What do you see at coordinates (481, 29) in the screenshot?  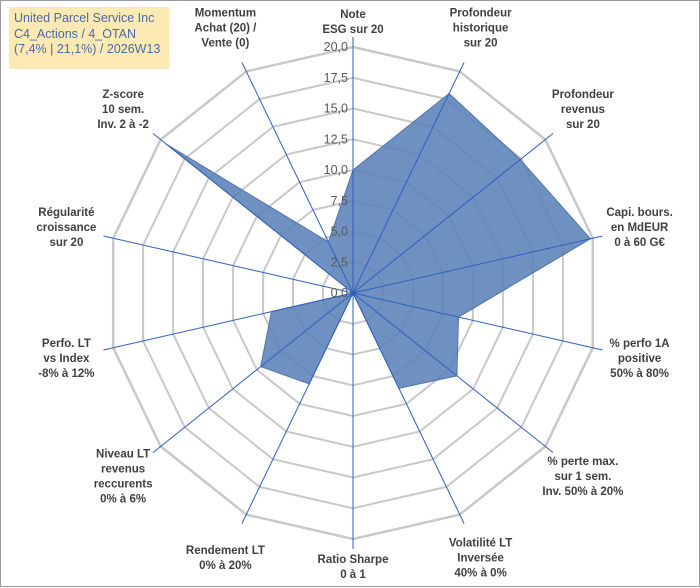 I see `axis-label: Profondeur historique sur 20` at bounding box center [481, 29].